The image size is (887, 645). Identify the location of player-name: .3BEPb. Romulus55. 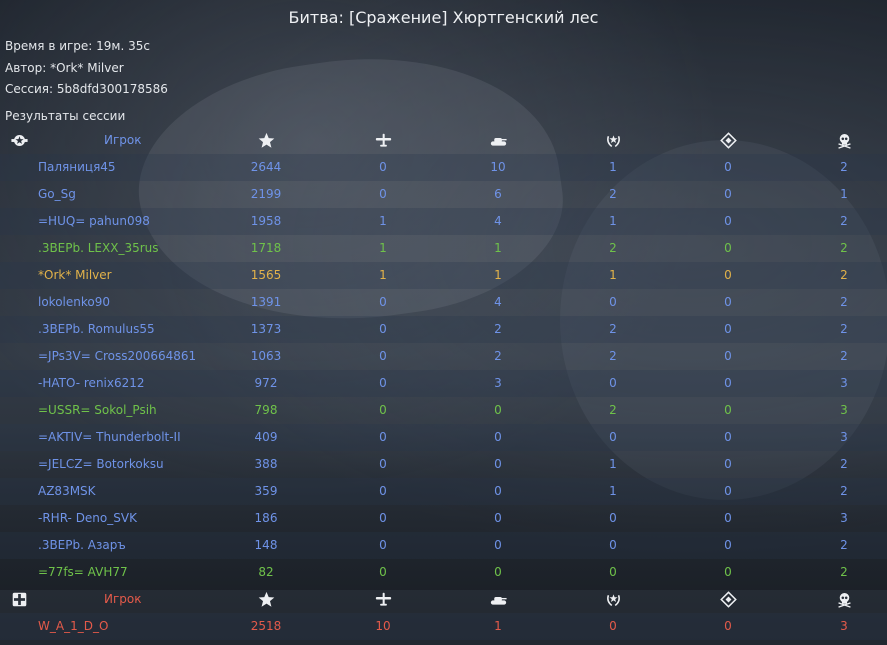
(96, 329).